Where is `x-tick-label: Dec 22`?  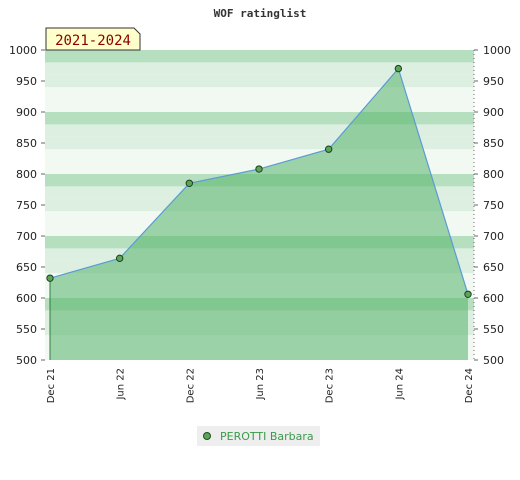 x-tick-label: Dec 22 is located at coordinates (190, 385).